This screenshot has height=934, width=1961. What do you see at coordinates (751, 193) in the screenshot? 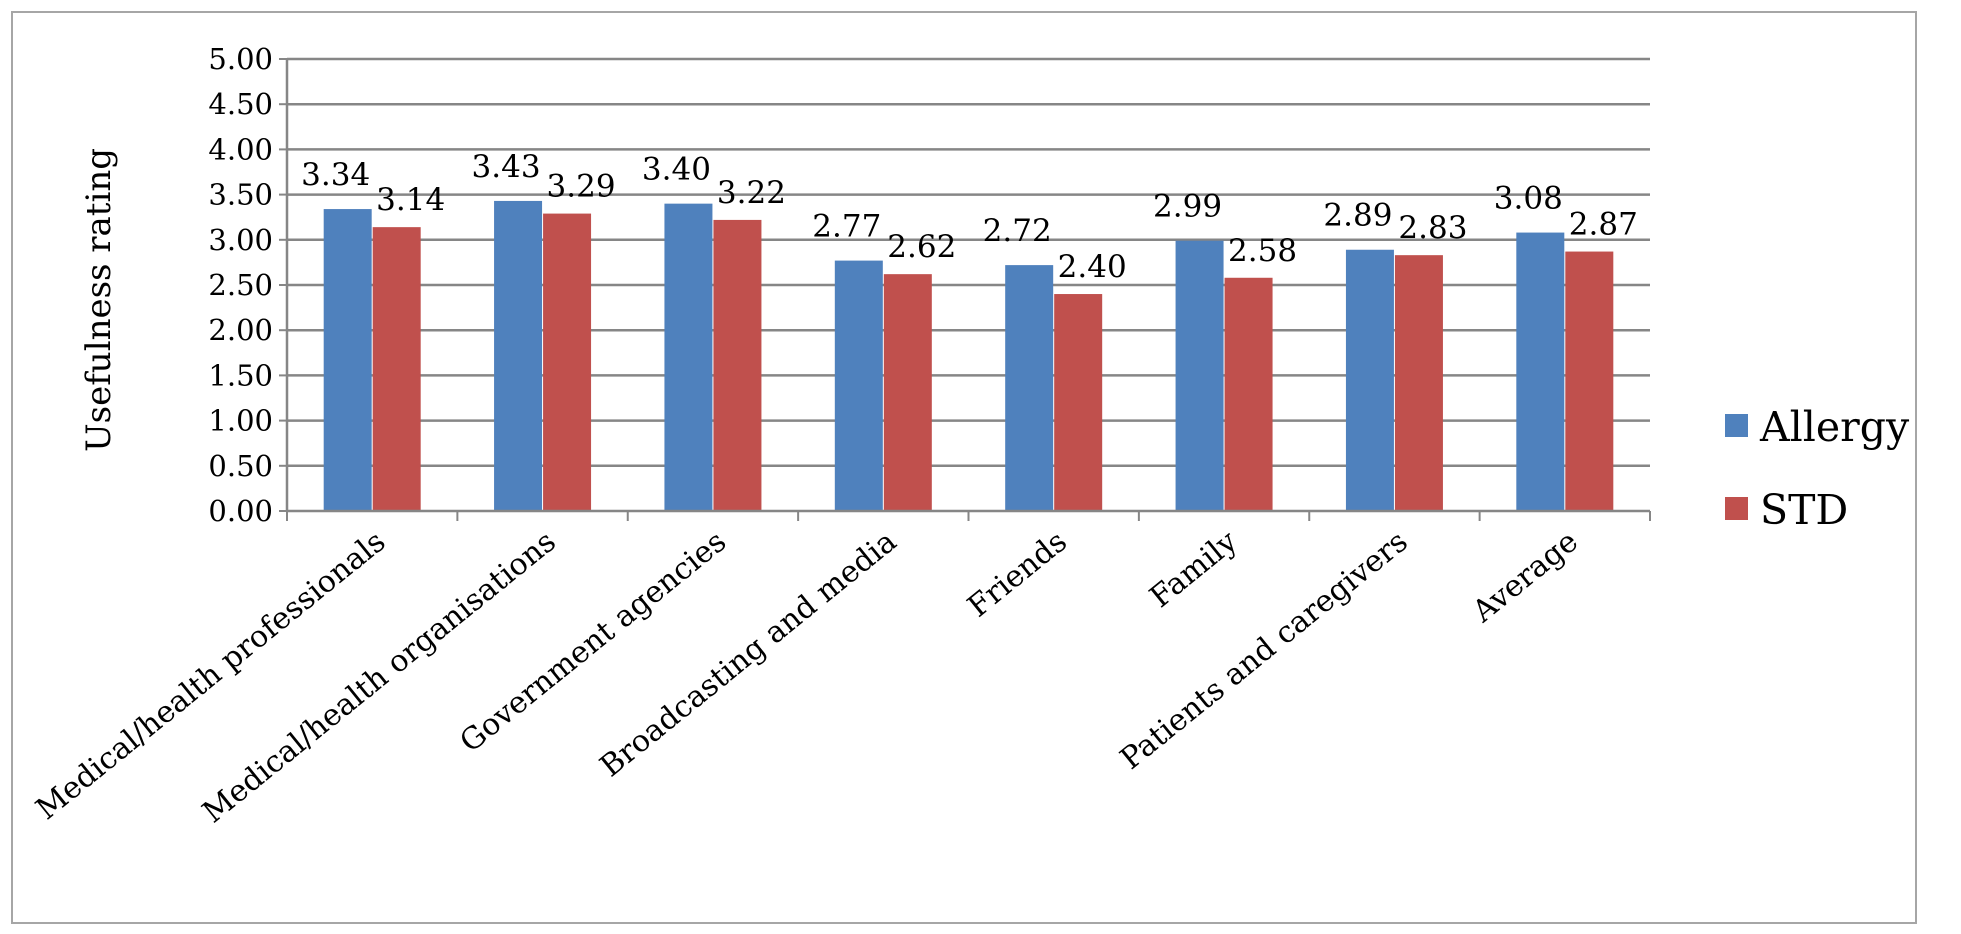
I see `data-label-std: 3.22` at bounding box center [751, 193].